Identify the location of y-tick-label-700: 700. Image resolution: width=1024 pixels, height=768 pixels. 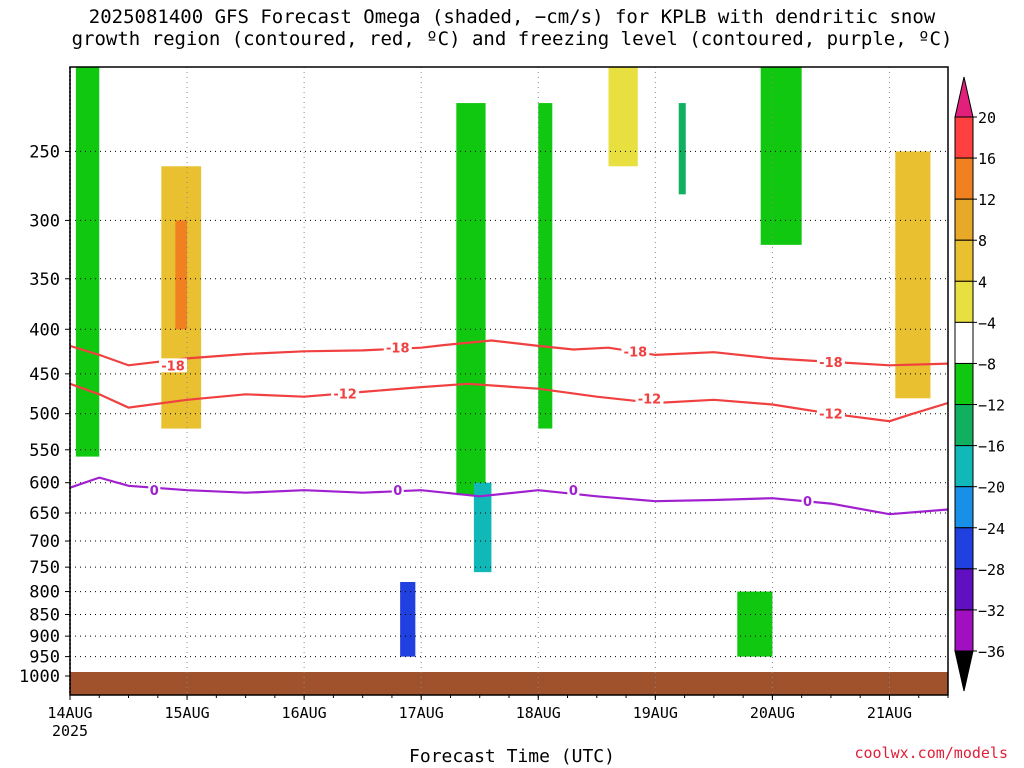
(44, 542).